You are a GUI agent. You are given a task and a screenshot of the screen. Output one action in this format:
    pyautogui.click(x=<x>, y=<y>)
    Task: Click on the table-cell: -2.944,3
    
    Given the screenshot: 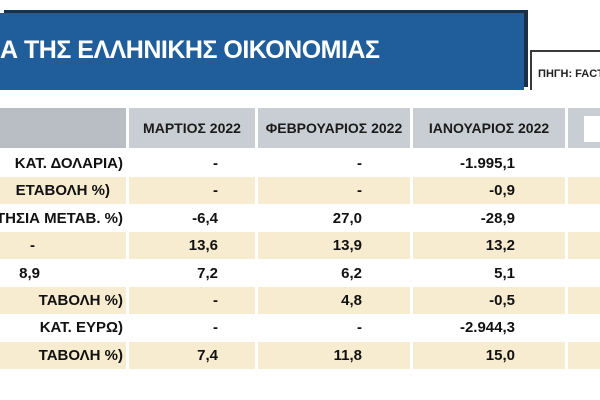 What is the action you would take?
    pyautogui.click(x=489, y=328)
    